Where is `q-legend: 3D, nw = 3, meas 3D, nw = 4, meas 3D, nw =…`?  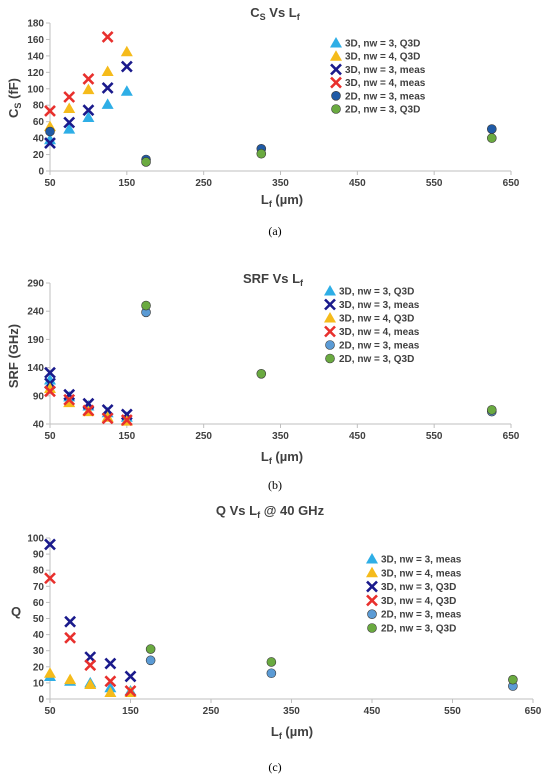 q-legend: 3D, nw = 3, meas 3D, nw = 4, meas 3D, nw =… is located at coordinates (414, 594).